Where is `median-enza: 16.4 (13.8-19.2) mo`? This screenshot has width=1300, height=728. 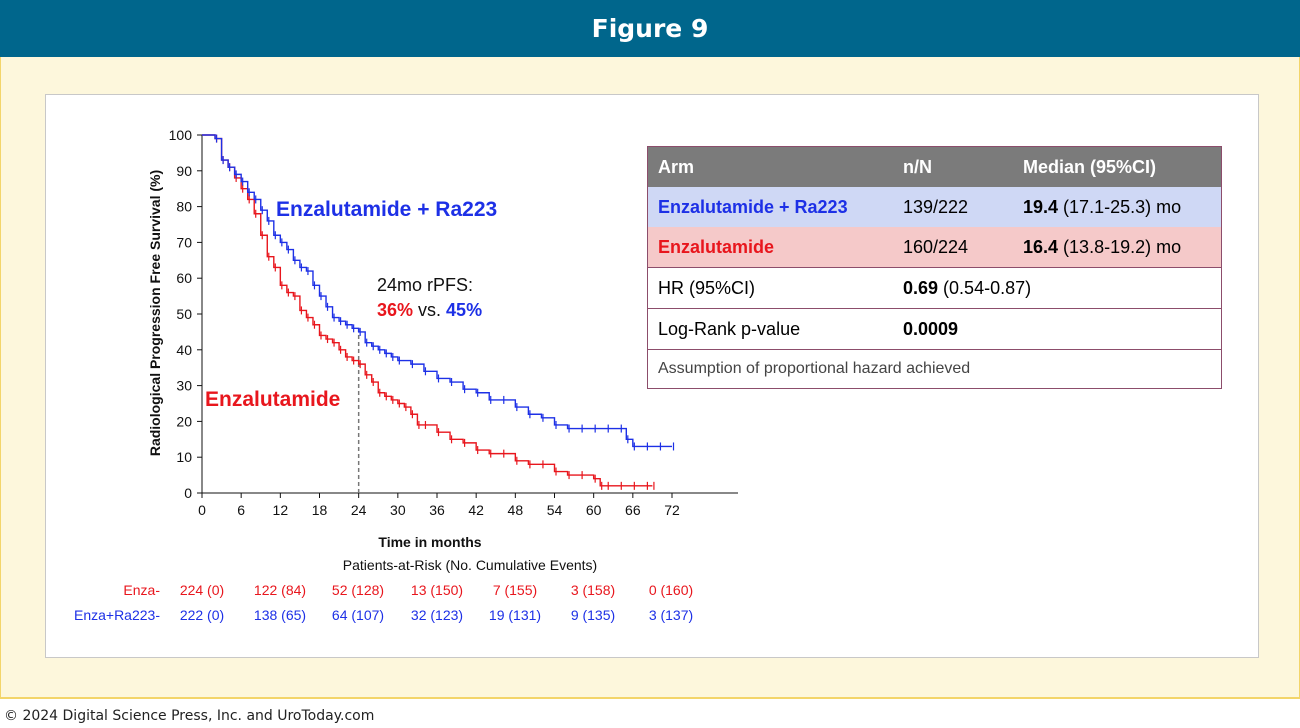
median-enza: 16.4 (13.8-19.2) mo is located at coordinates (1117, 247).